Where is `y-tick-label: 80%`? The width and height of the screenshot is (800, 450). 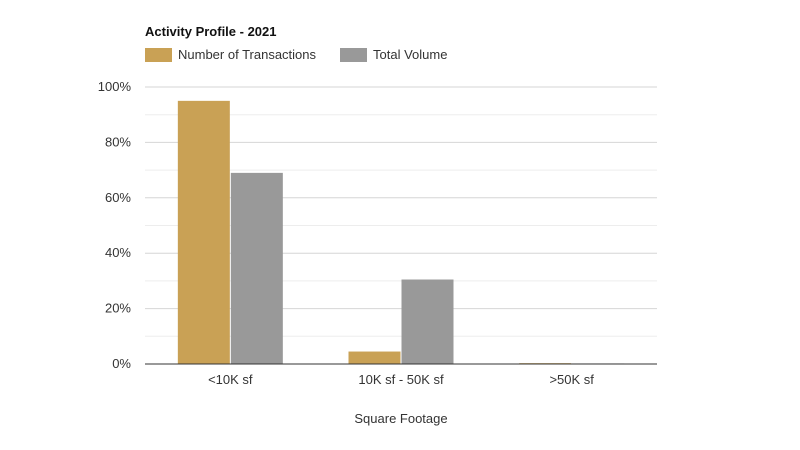
y-tick-label: 80% is located at coordinates (118, 141).